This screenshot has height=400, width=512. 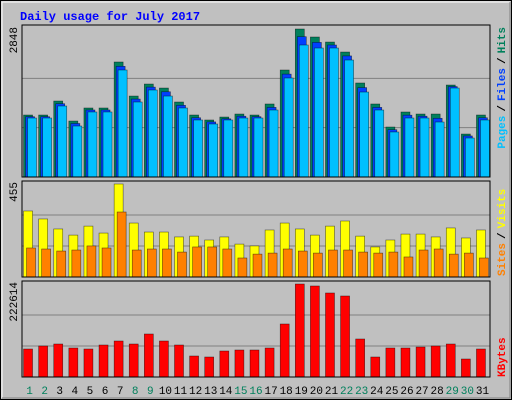 I want to click on x-tick-label: 19, so click(x=301, y=392).